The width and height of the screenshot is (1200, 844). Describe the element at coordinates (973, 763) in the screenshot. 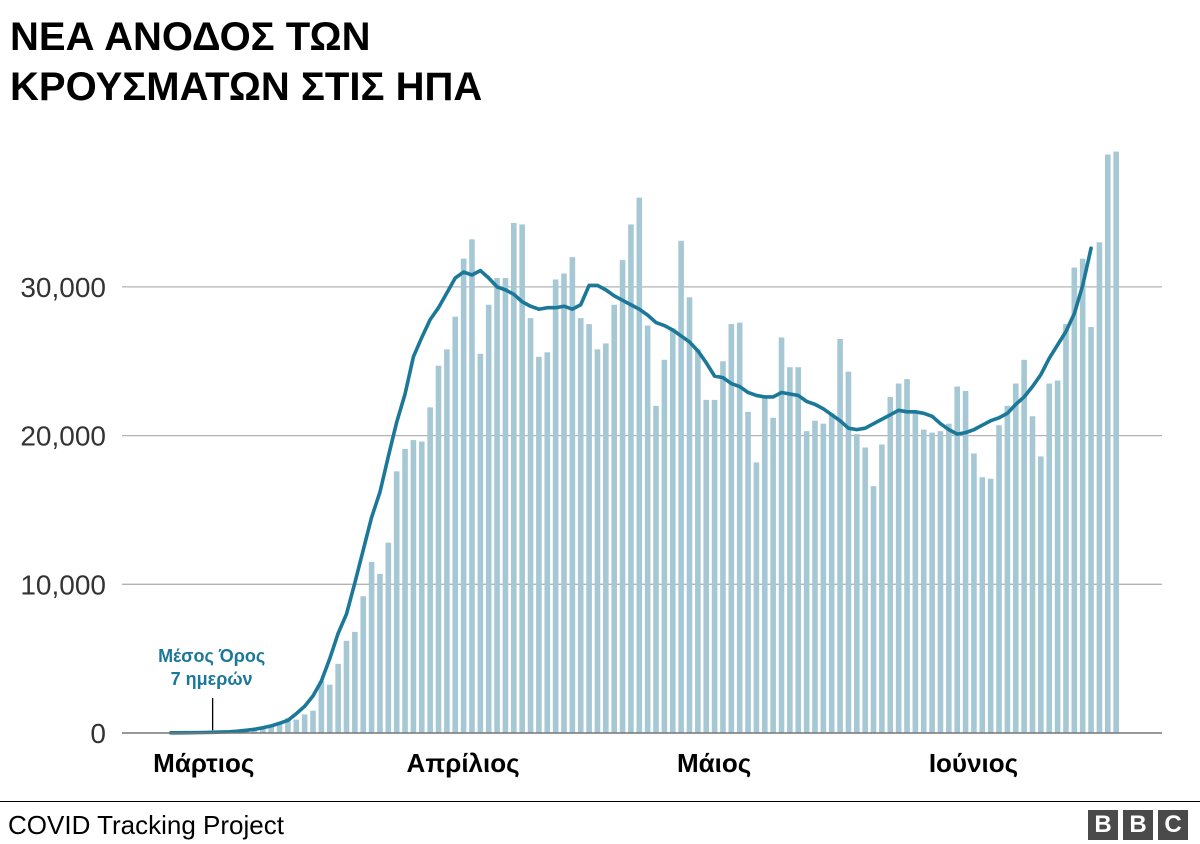

I see `x-month-label: Ιούνιος` at that location.